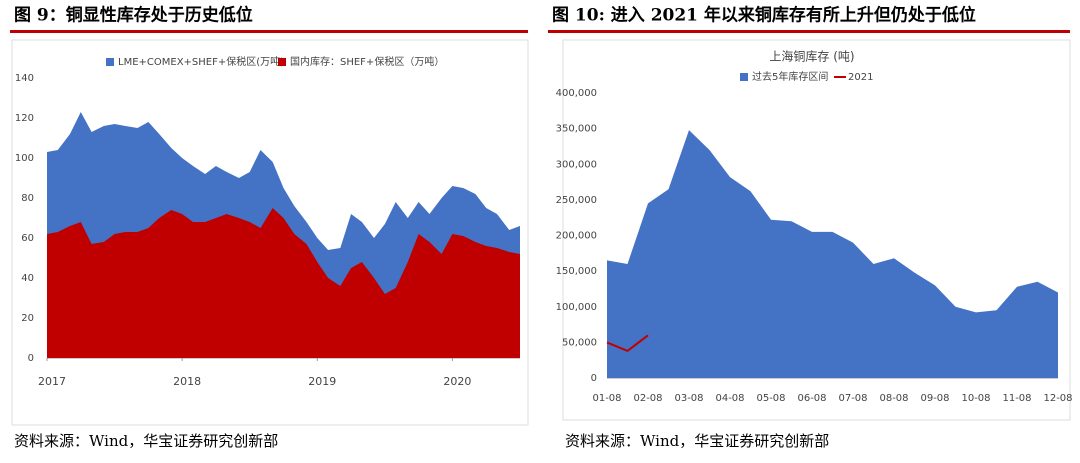 The image size is (1080, 463). What do you see at coordinates (27, 238) in the screenshot?
I see `y-tick-label: 60` at bounding box center [27, 238].